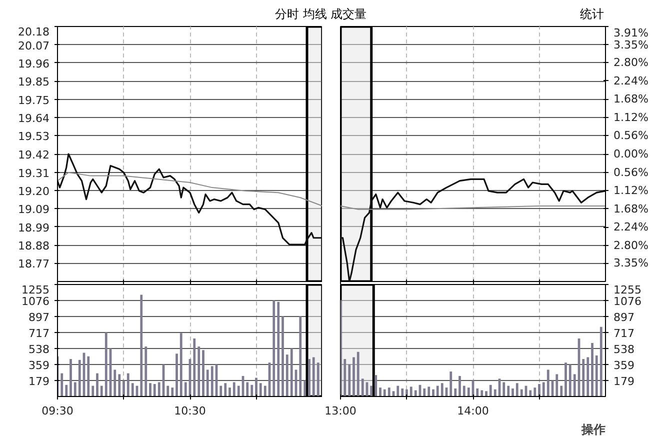 The image size is (660, 438). I want to click on y-tick-label: 19.64, so click(34, 119).